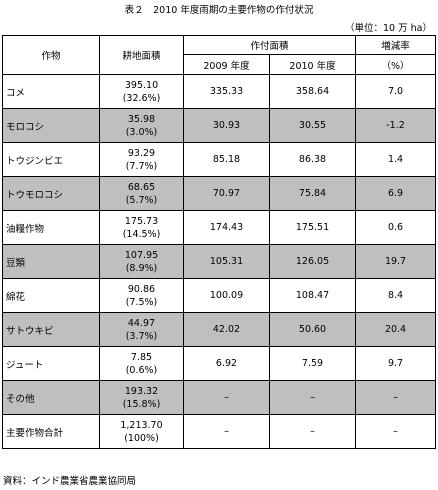 Image resolution: width=438 pixels, height=490 pixels. Describe the element at coordinates (396, 261) in the screenshot. I see `change-rate-cell: 19.7` at that location.